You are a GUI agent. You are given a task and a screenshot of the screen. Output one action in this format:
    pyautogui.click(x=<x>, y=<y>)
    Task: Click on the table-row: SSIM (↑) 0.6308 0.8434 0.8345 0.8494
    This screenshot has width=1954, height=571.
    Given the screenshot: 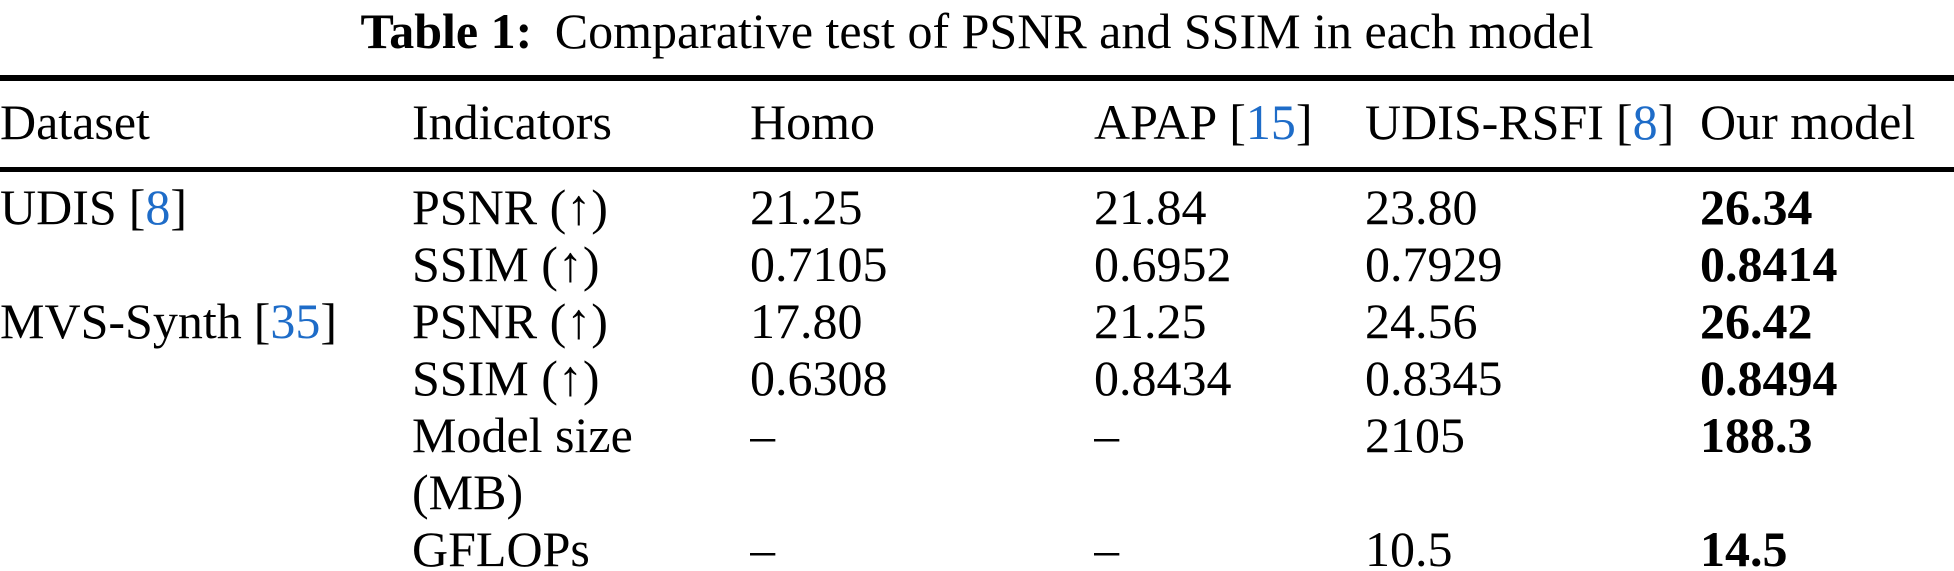 What is the action you would take?
    pyautogui.click(x=977, y=378)
    